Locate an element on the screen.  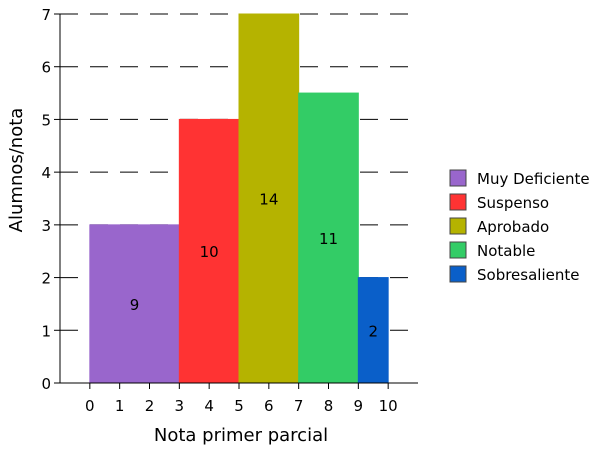
y-tick-label-6: 6 is located at coordinates (46, 68).